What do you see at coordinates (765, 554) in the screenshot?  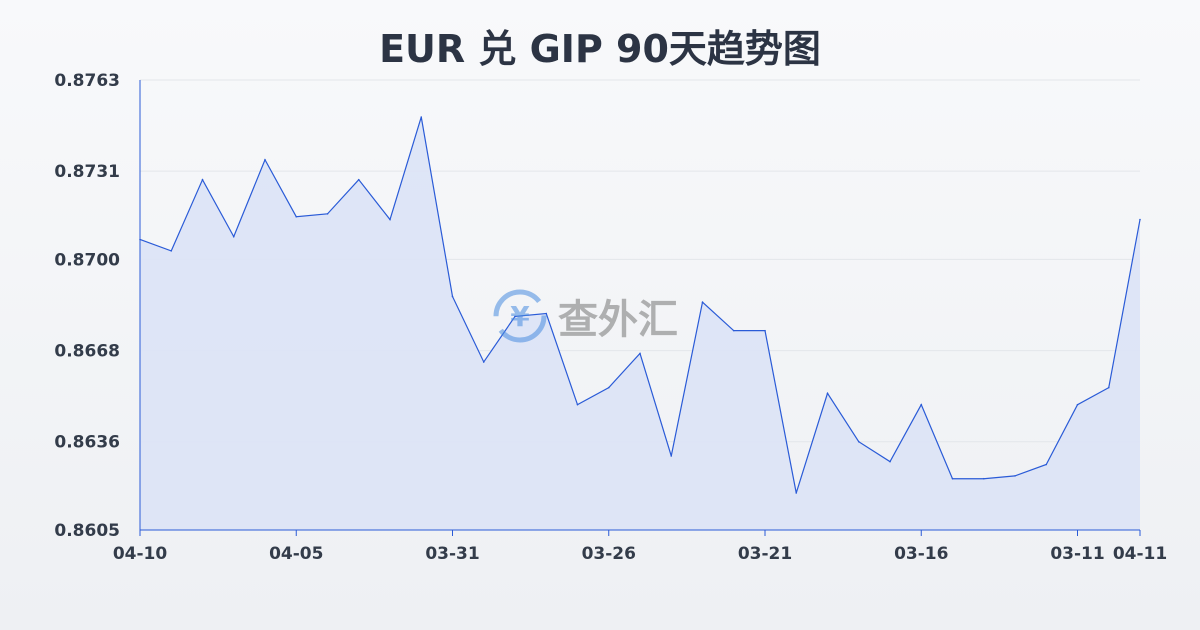 I see `x-tick-label: 03-21` at bounding box center [765, 554].